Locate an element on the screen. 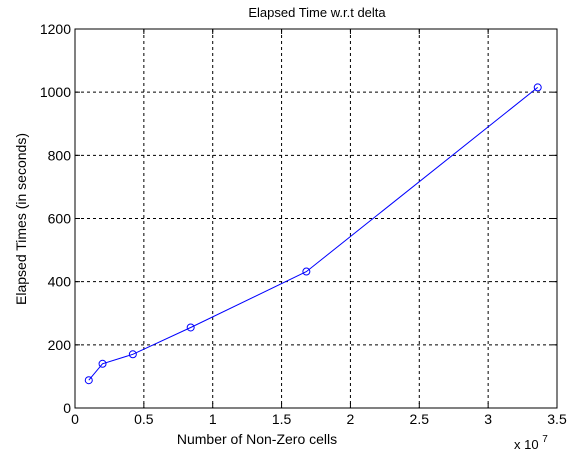 The height and width of the screenshot is (459, 576). chart-title: Elapsed Time w.r.t delta is located at coordinates (317, 12).